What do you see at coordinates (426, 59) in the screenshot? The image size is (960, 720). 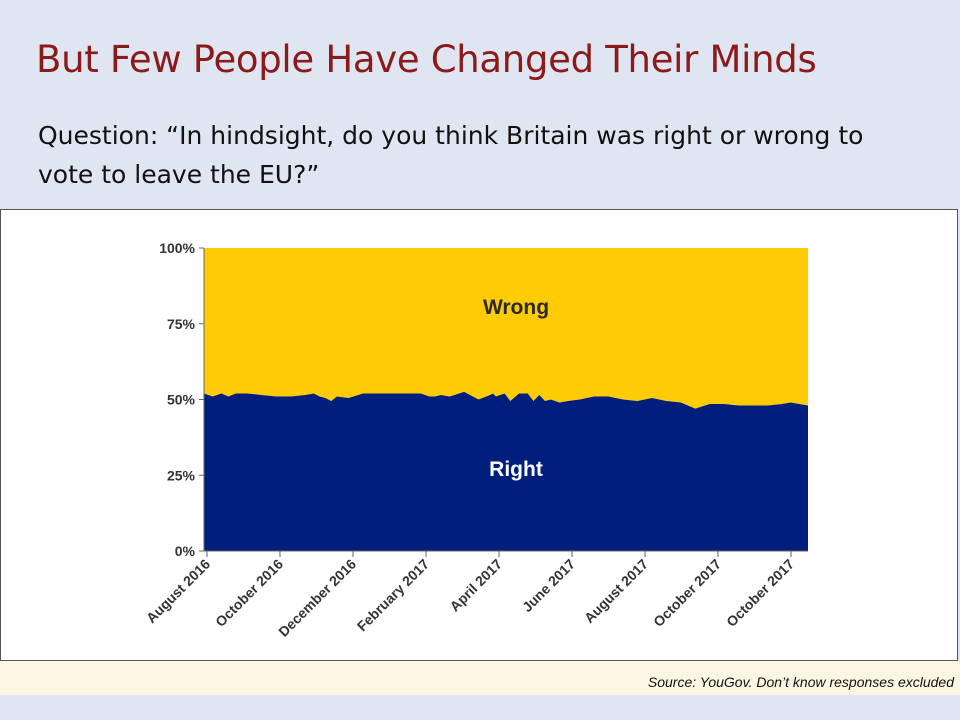 I see `slide-title: But Few People Have Changed Their Minds` at bounding box center [426, 59].